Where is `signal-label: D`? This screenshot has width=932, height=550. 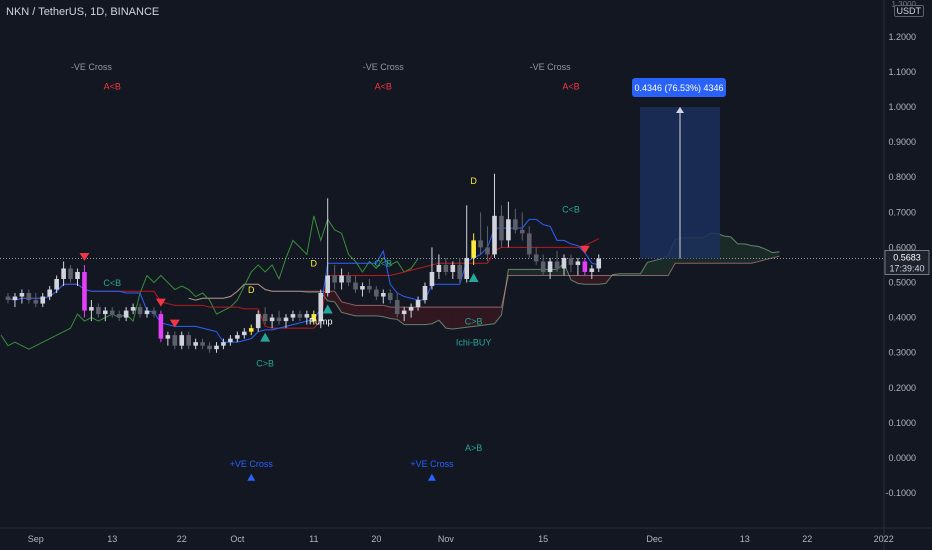
signal-label: D is located at coordinates (251, 290).